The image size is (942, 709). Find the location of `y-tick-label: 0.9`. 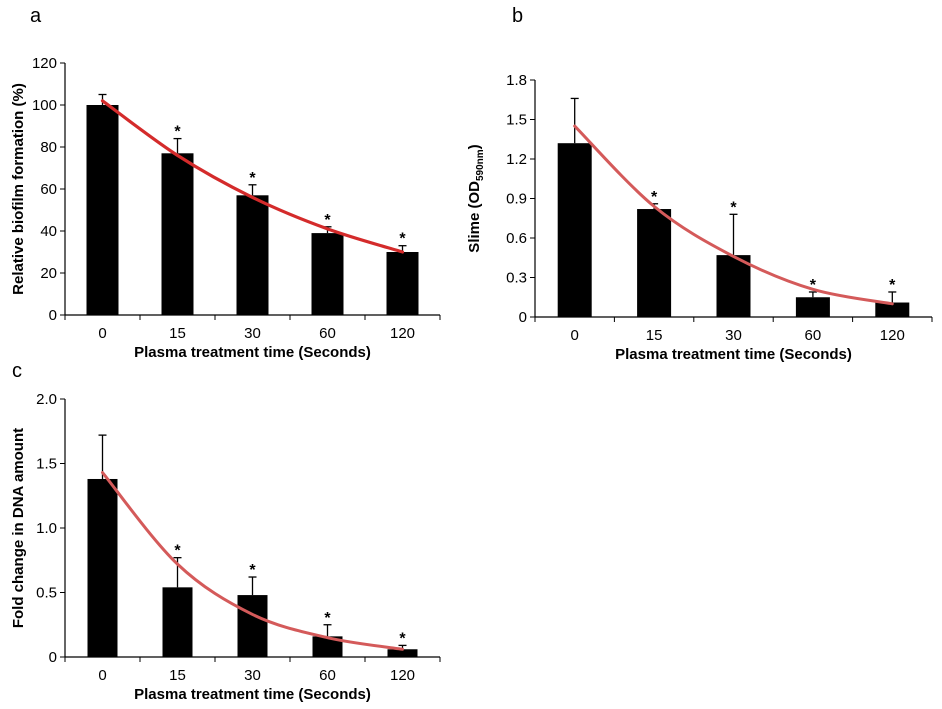

y-tick-label: 0.9 is located at coordinates (516, 199).